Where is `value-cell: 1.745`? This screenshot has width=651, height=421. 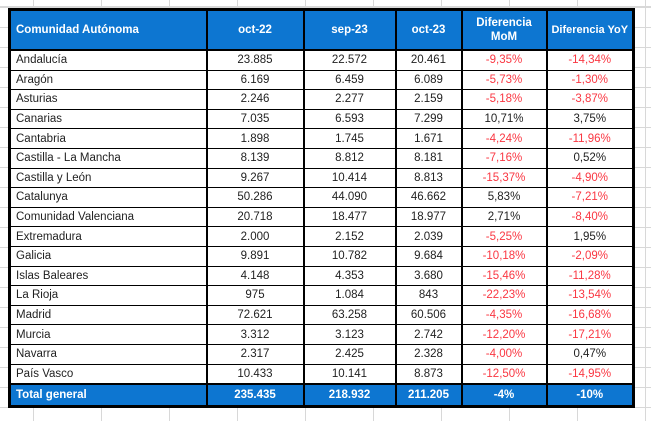 value-cell: 1.745 is located at coordinates (349, 138).